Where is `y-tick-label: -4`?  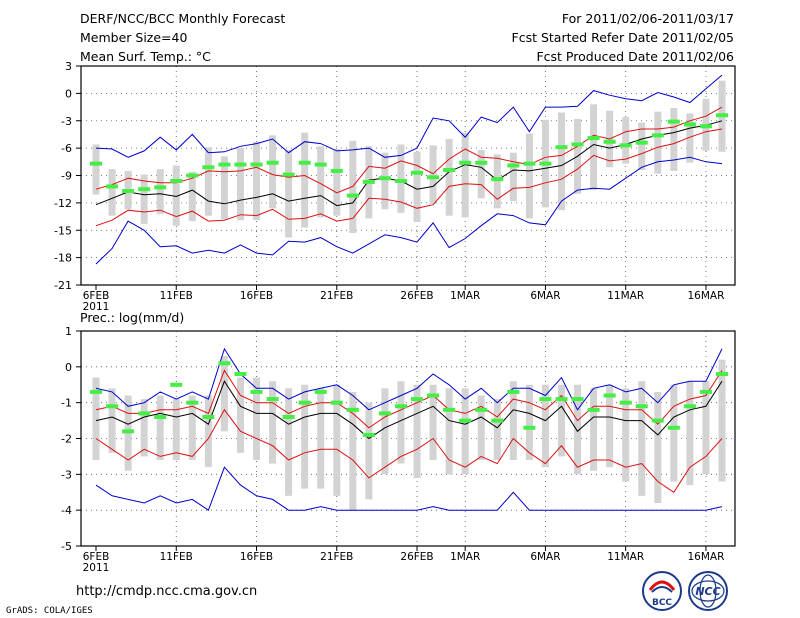
y-tick-label: -4 is located at coordinates (66, 510).